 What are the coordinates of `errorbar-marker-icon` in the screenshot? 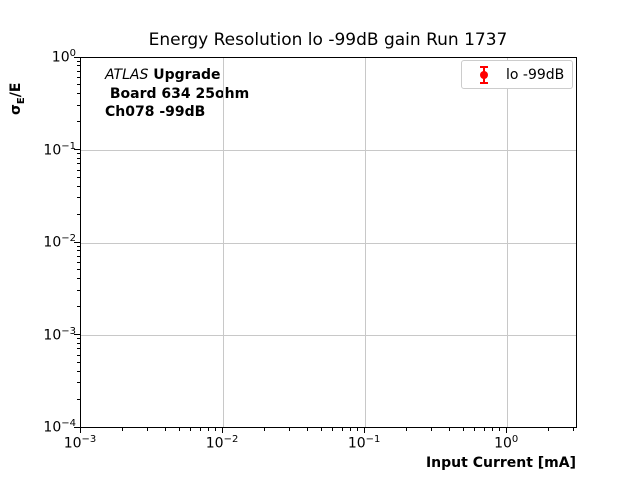 It's located at (484, 75).